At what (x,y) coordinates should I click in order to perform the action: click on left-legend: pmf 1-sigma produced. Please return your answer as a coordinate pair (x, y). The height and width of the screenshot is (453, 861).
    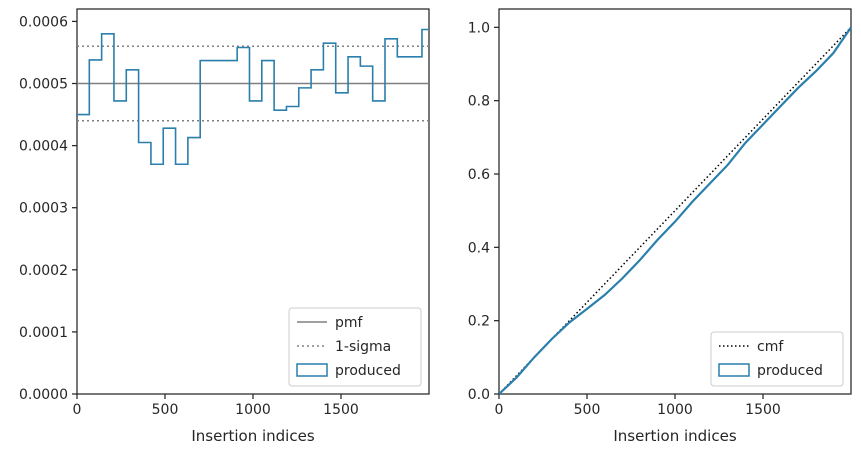
    Looking at the image, I should click on (355, 347).